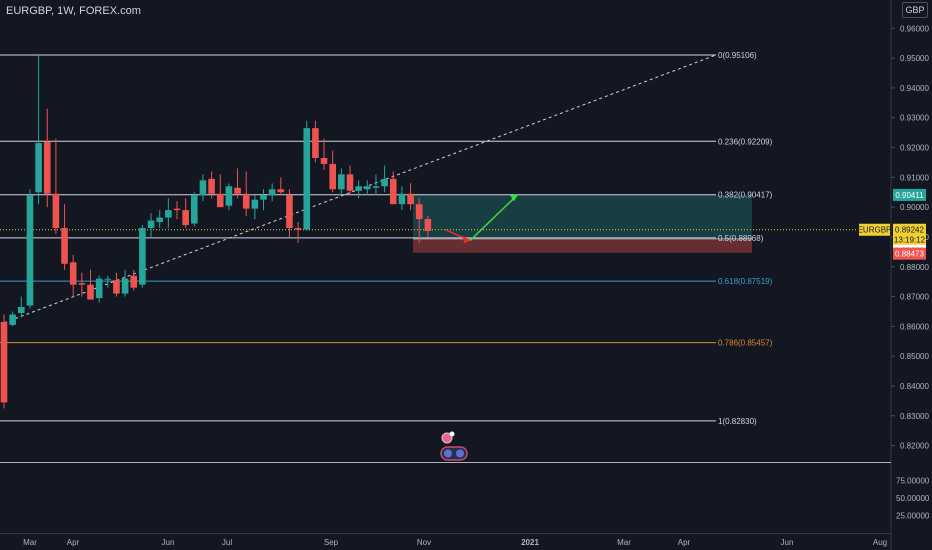 Image resolution: width=932 pixels, height=550 pixels. What do you see at coordinates (745, 281) in the screenshot?
I see `fib-label-0.618: 0.618(0.87519)` at bounding box center [745, 281].